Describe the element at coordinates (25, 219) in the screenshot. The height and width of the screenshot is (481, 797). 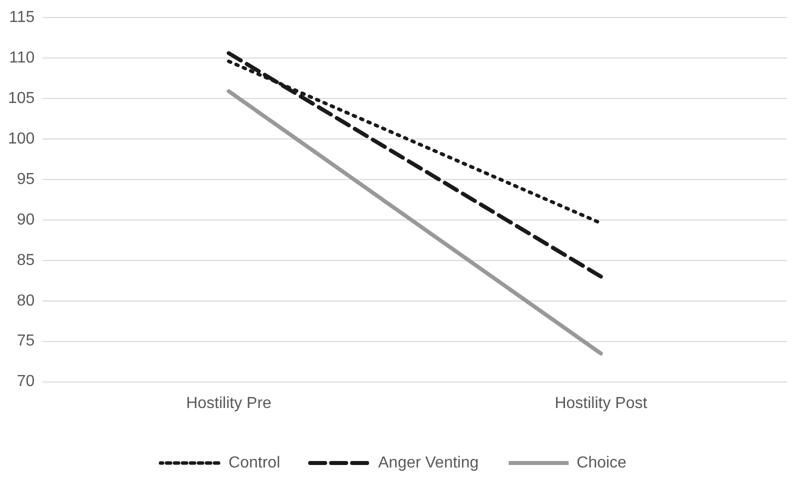
I see `y-tick-label: 90` at that location.